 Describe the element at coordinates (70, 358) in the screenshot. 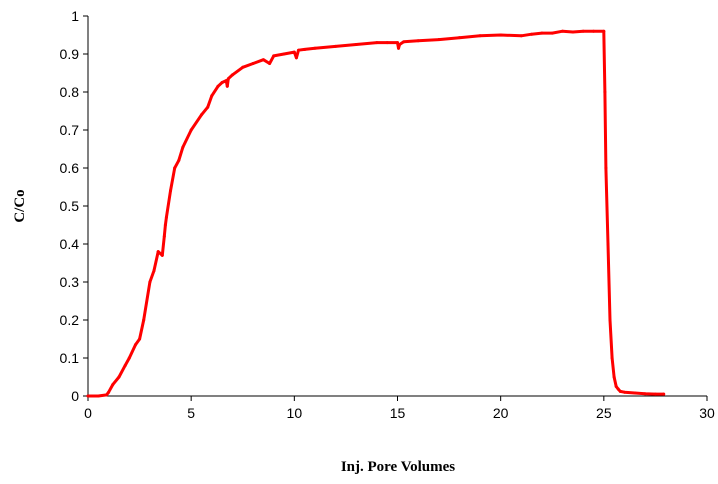

I see `y-tick-label: 0.1` at that location.